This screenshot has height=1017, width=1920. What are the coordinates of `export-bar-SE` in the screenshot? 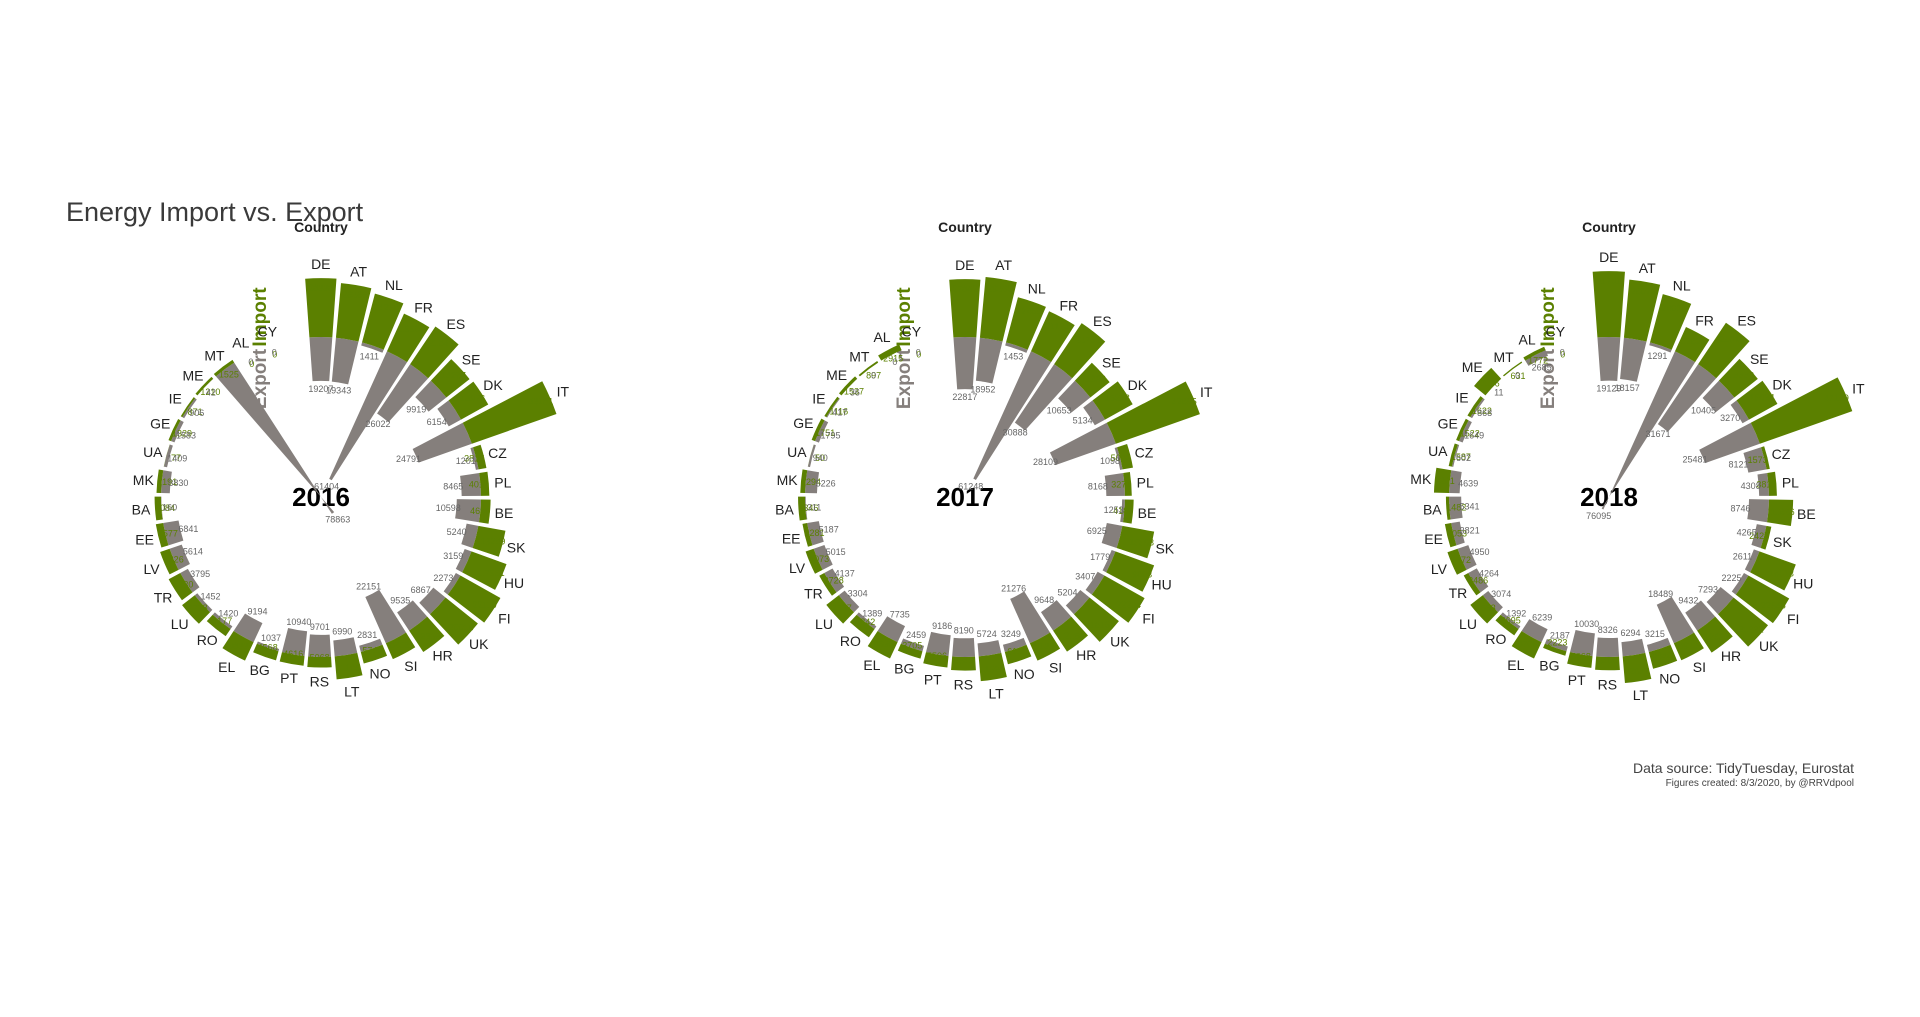 It's located at (431, 396).